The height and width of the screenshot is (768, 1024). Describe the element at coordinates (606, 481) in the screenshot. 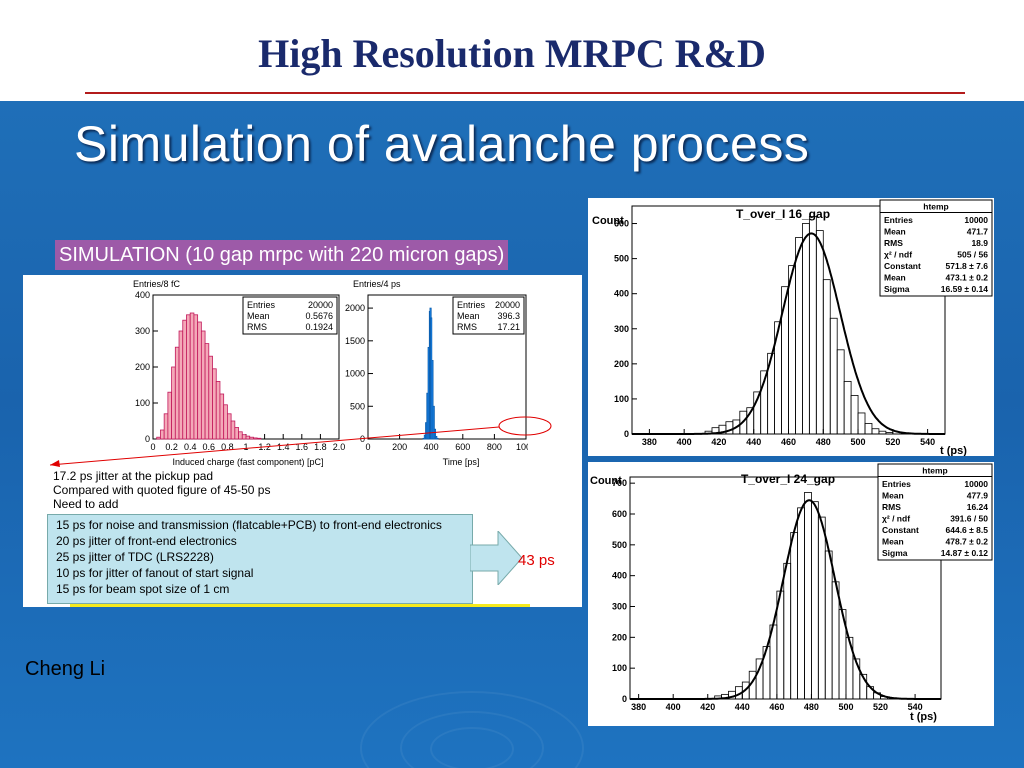

I see `y-axis-label: Count` at that location.